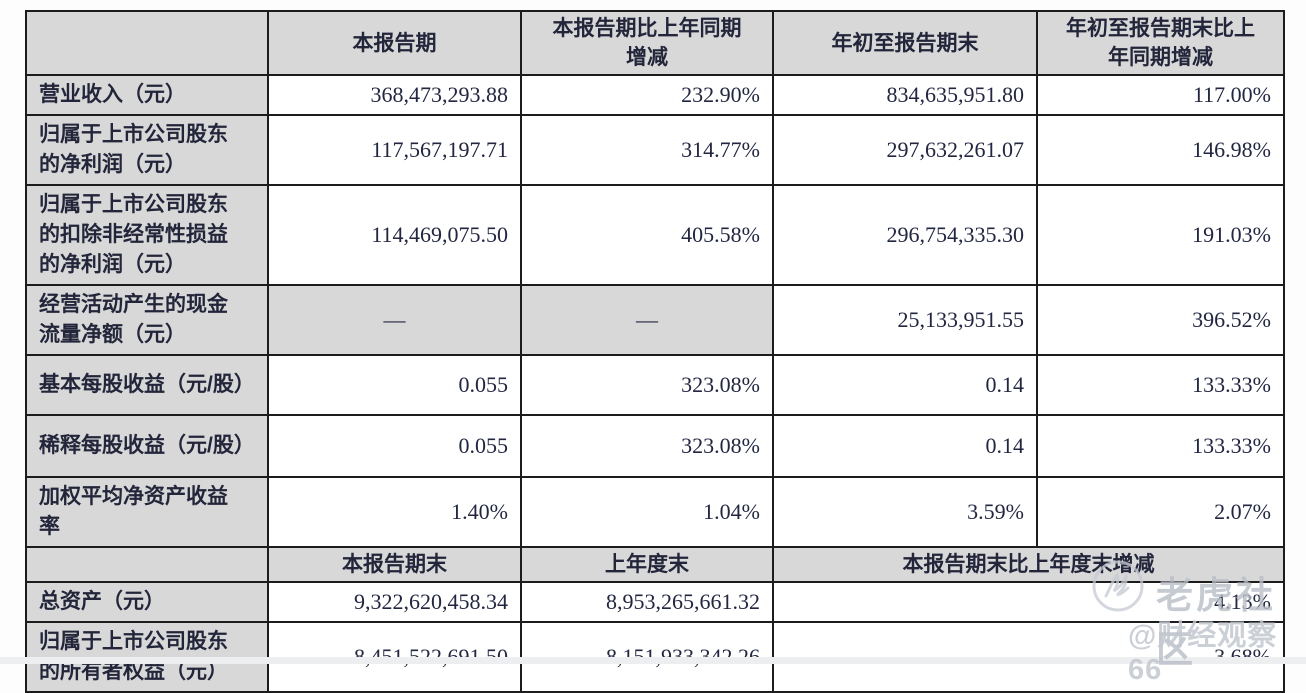 The image size is (1306, 693). Describe the element at coordinates (905, 235) in the screenshot. I see `cell-ytd: 296,754,335.30` at that location.